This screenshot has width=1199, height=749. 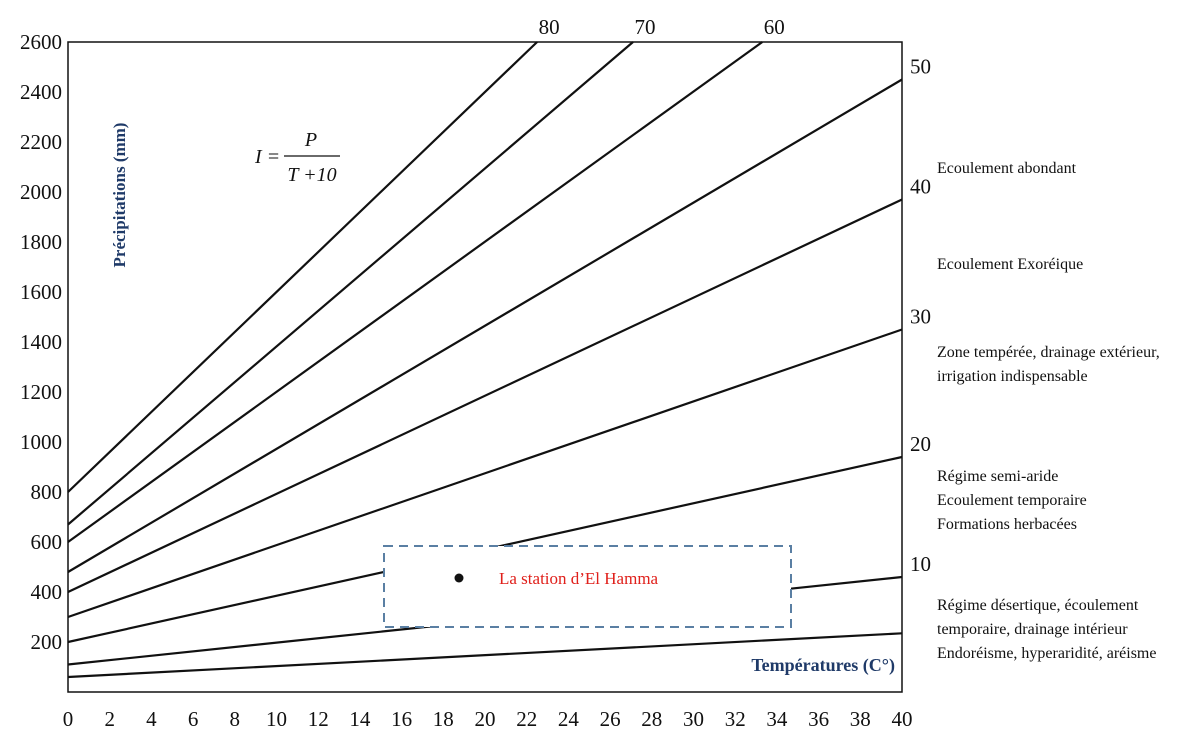 What do you see at coordinates (68, 719) in the screenshot?
I see `x-tick-label: 0` at bounding box center [68, 719].